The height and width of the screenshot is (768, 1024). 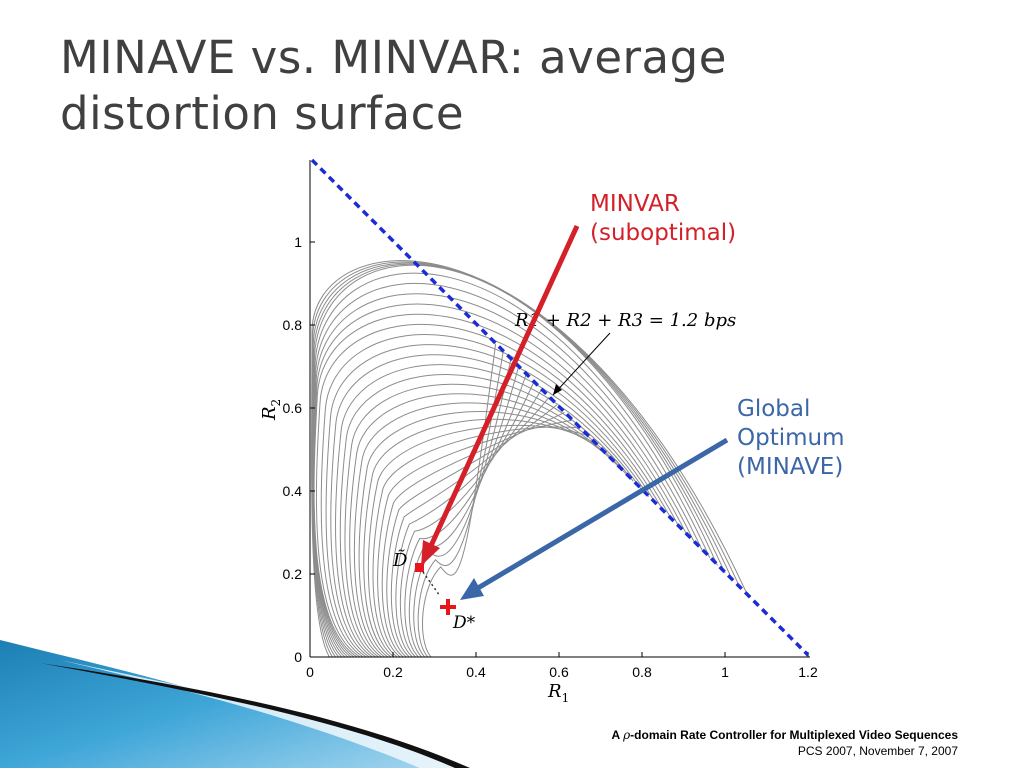 What do you see at coordinates (663, 233) in the screenshot?
I see `minvar-annotation-line2: (suboptimal)` at bounding box center [663, 233].